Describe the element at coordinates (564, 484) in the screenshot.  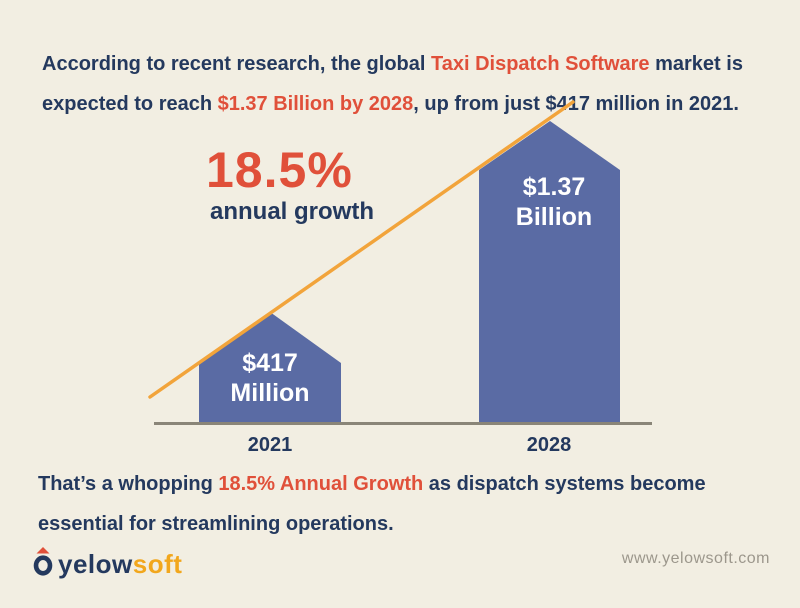
I see `footnote-text: as dispatch systems become` at that location.